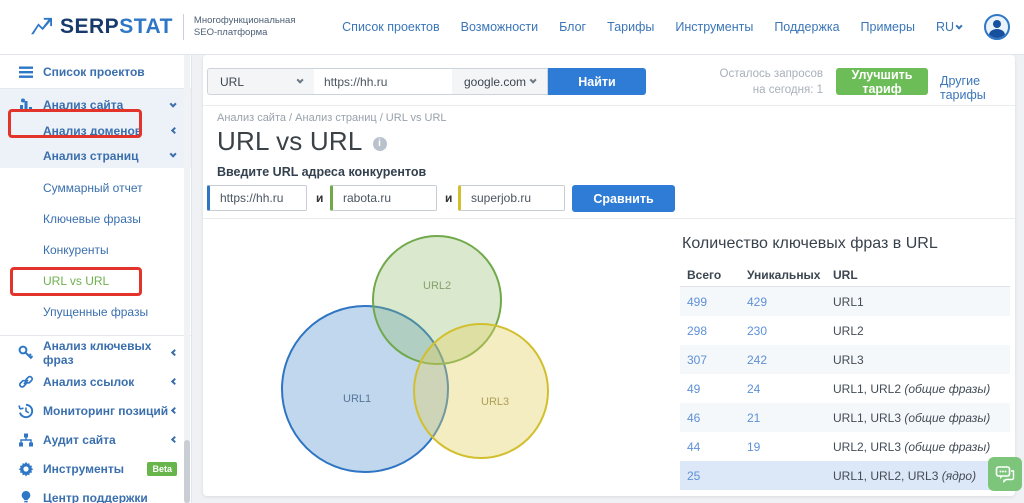 This screenshot has width=1024, height=503. I want to click on sidebar-scrollbar, so click(187, 279).